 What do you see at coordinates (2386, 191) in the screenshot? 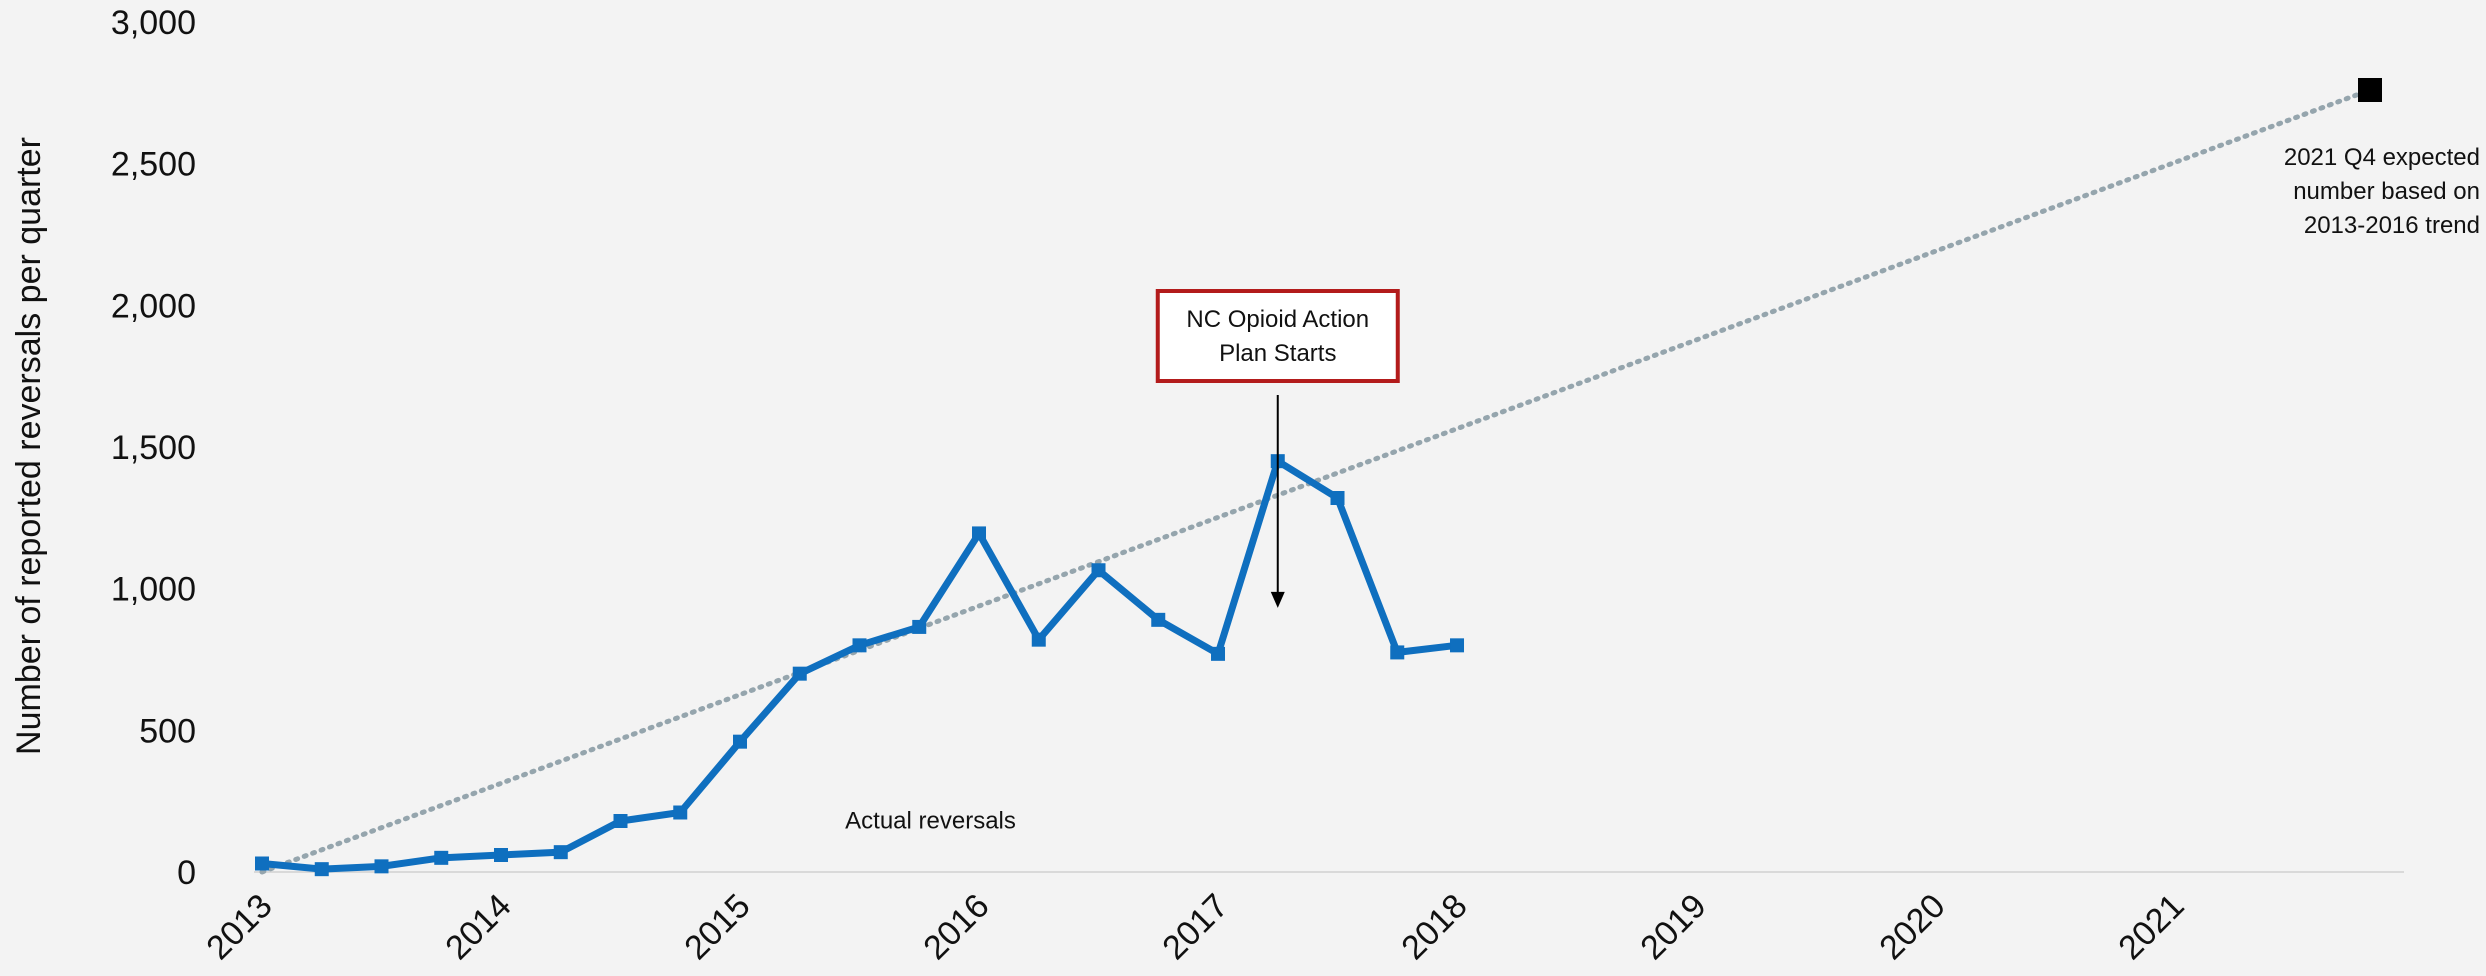
I see `expected-label-line: number based on` at bounding box center [2386, 191].